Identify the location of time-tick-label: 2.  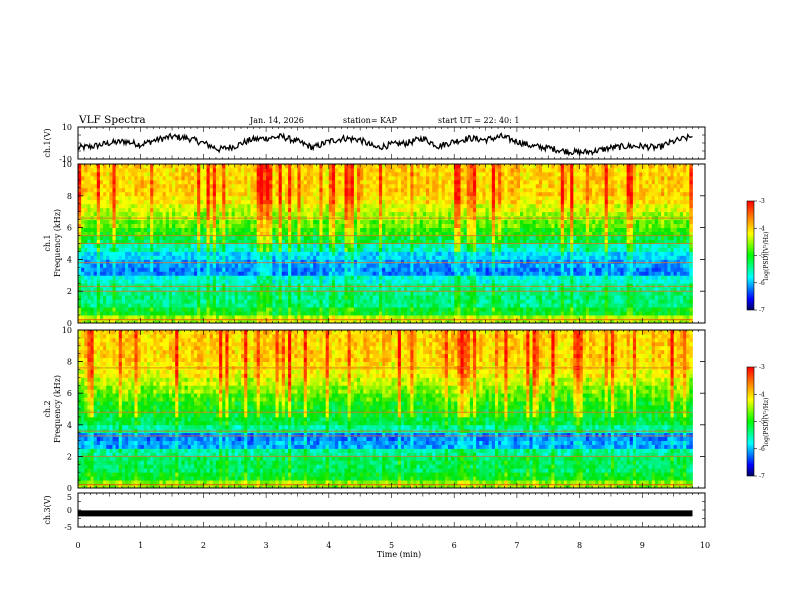
(203, 545).